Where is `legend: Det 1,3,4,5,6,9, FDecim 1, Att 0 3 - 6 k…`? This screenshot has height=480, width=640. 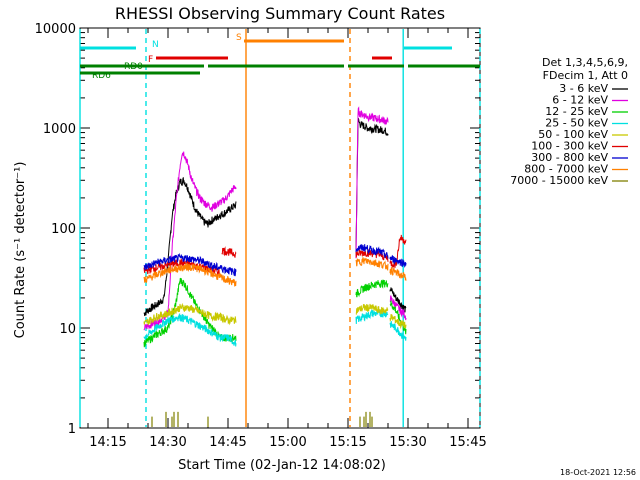 legend: Det 1,3,4,5,6,9, FDecim 1, Att 0 3 - 6 k… is located at coordinates (569, 121).